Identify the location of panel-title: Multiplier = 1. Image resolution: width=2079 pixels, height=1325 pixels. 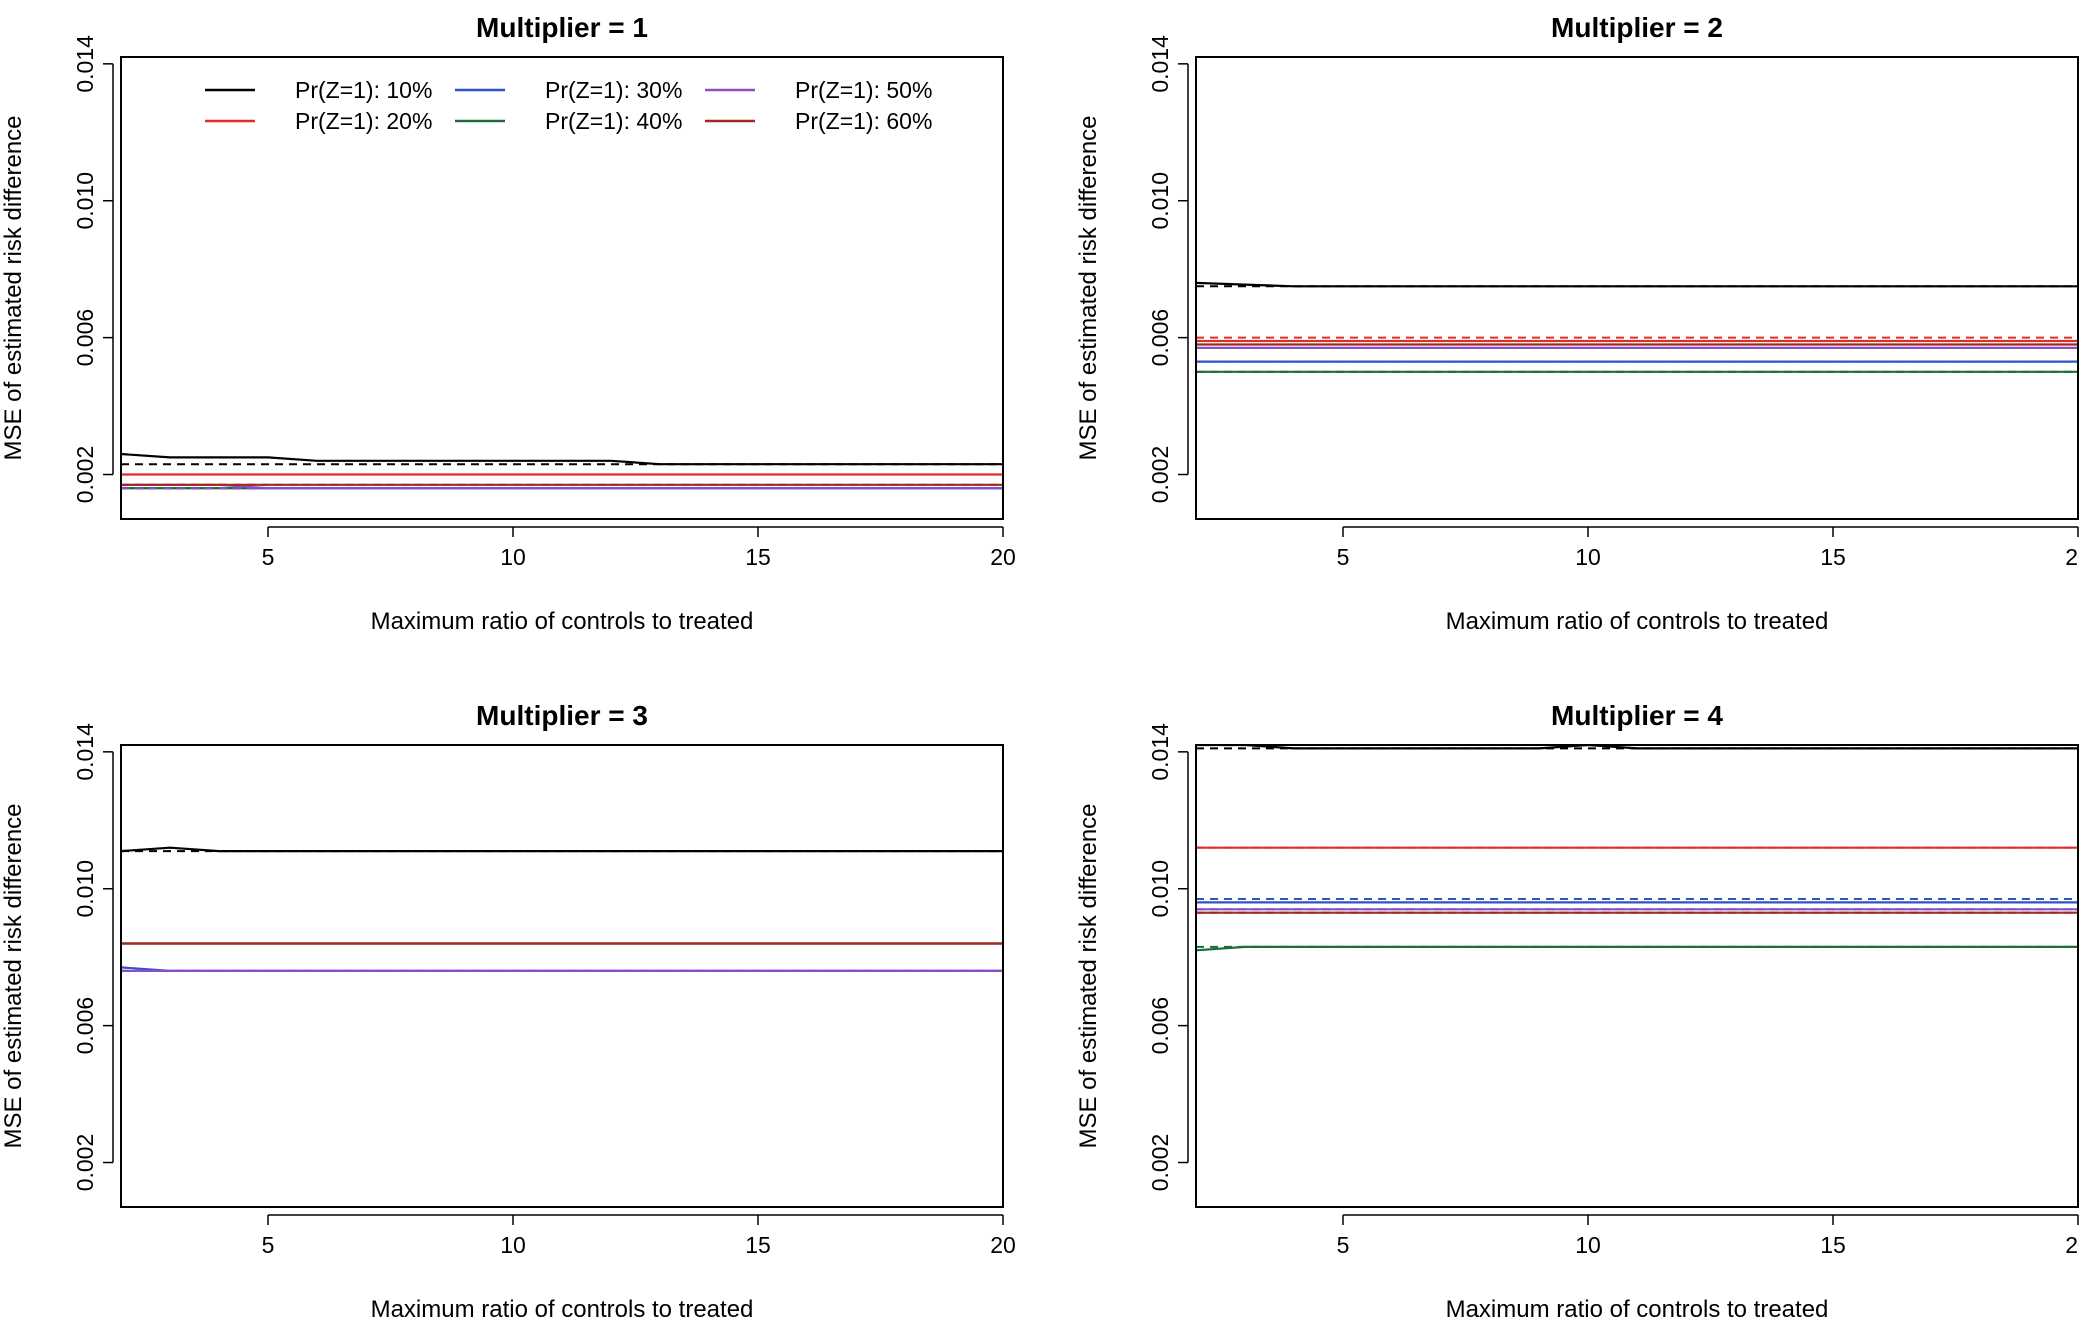
(562, 27).